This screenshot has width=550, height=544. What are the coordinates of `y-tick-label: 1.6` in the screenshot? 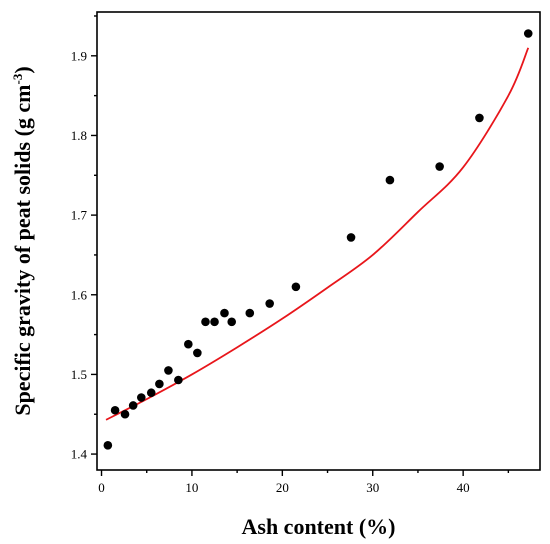 It's located at (79, 294).